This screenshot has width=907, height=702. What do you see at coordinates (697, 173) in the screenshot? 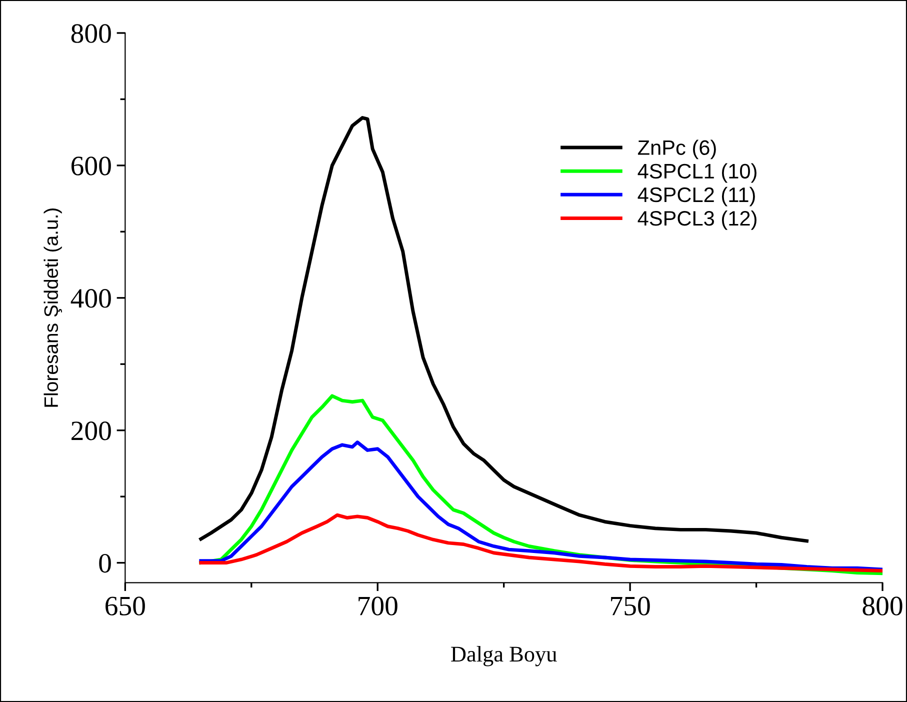
I see `legend-label: 4SPCL1 (10)` at bounding box center [697, 173].